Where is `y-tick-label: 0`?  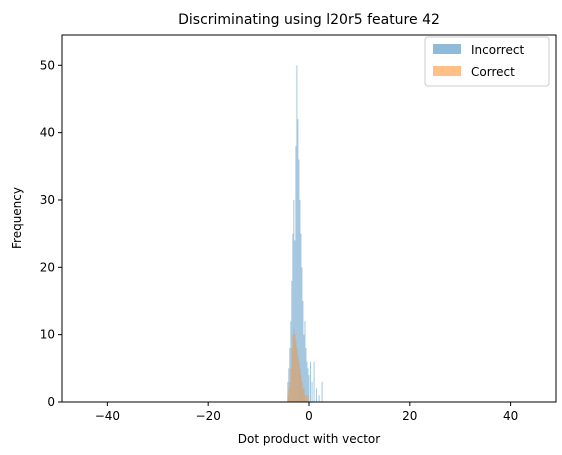 y-tick-label: 0 is located at coordinates (51, 402).